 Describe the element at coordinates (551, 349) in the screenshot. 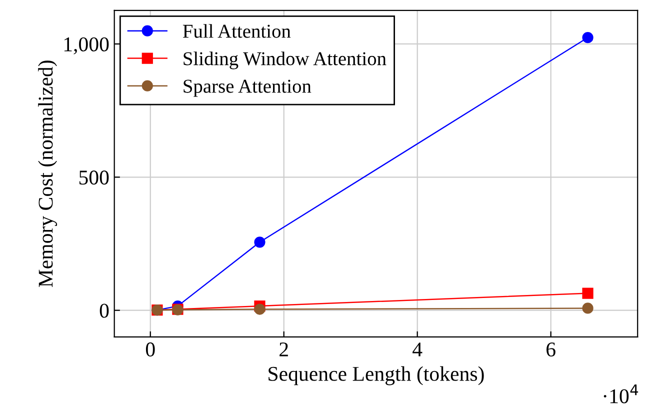

I see `x-tick-label: 6` at that location.